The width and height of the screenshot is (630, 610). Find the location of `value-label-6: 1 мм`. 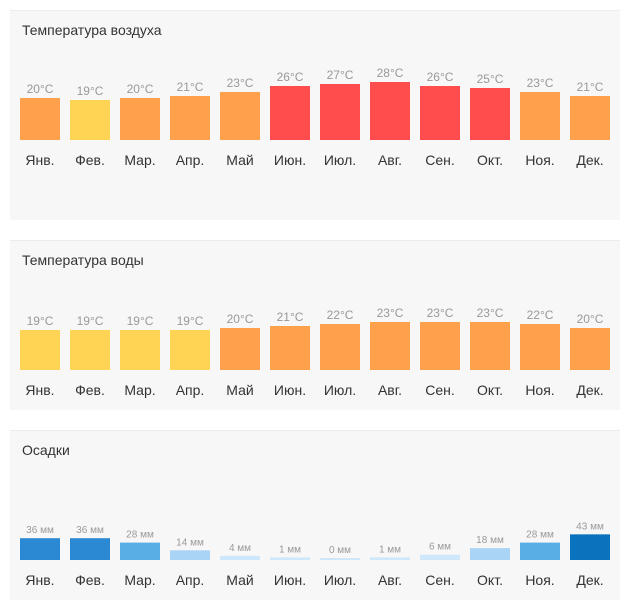

value-label-6: 1 мм is located at coordinates (290, 549).